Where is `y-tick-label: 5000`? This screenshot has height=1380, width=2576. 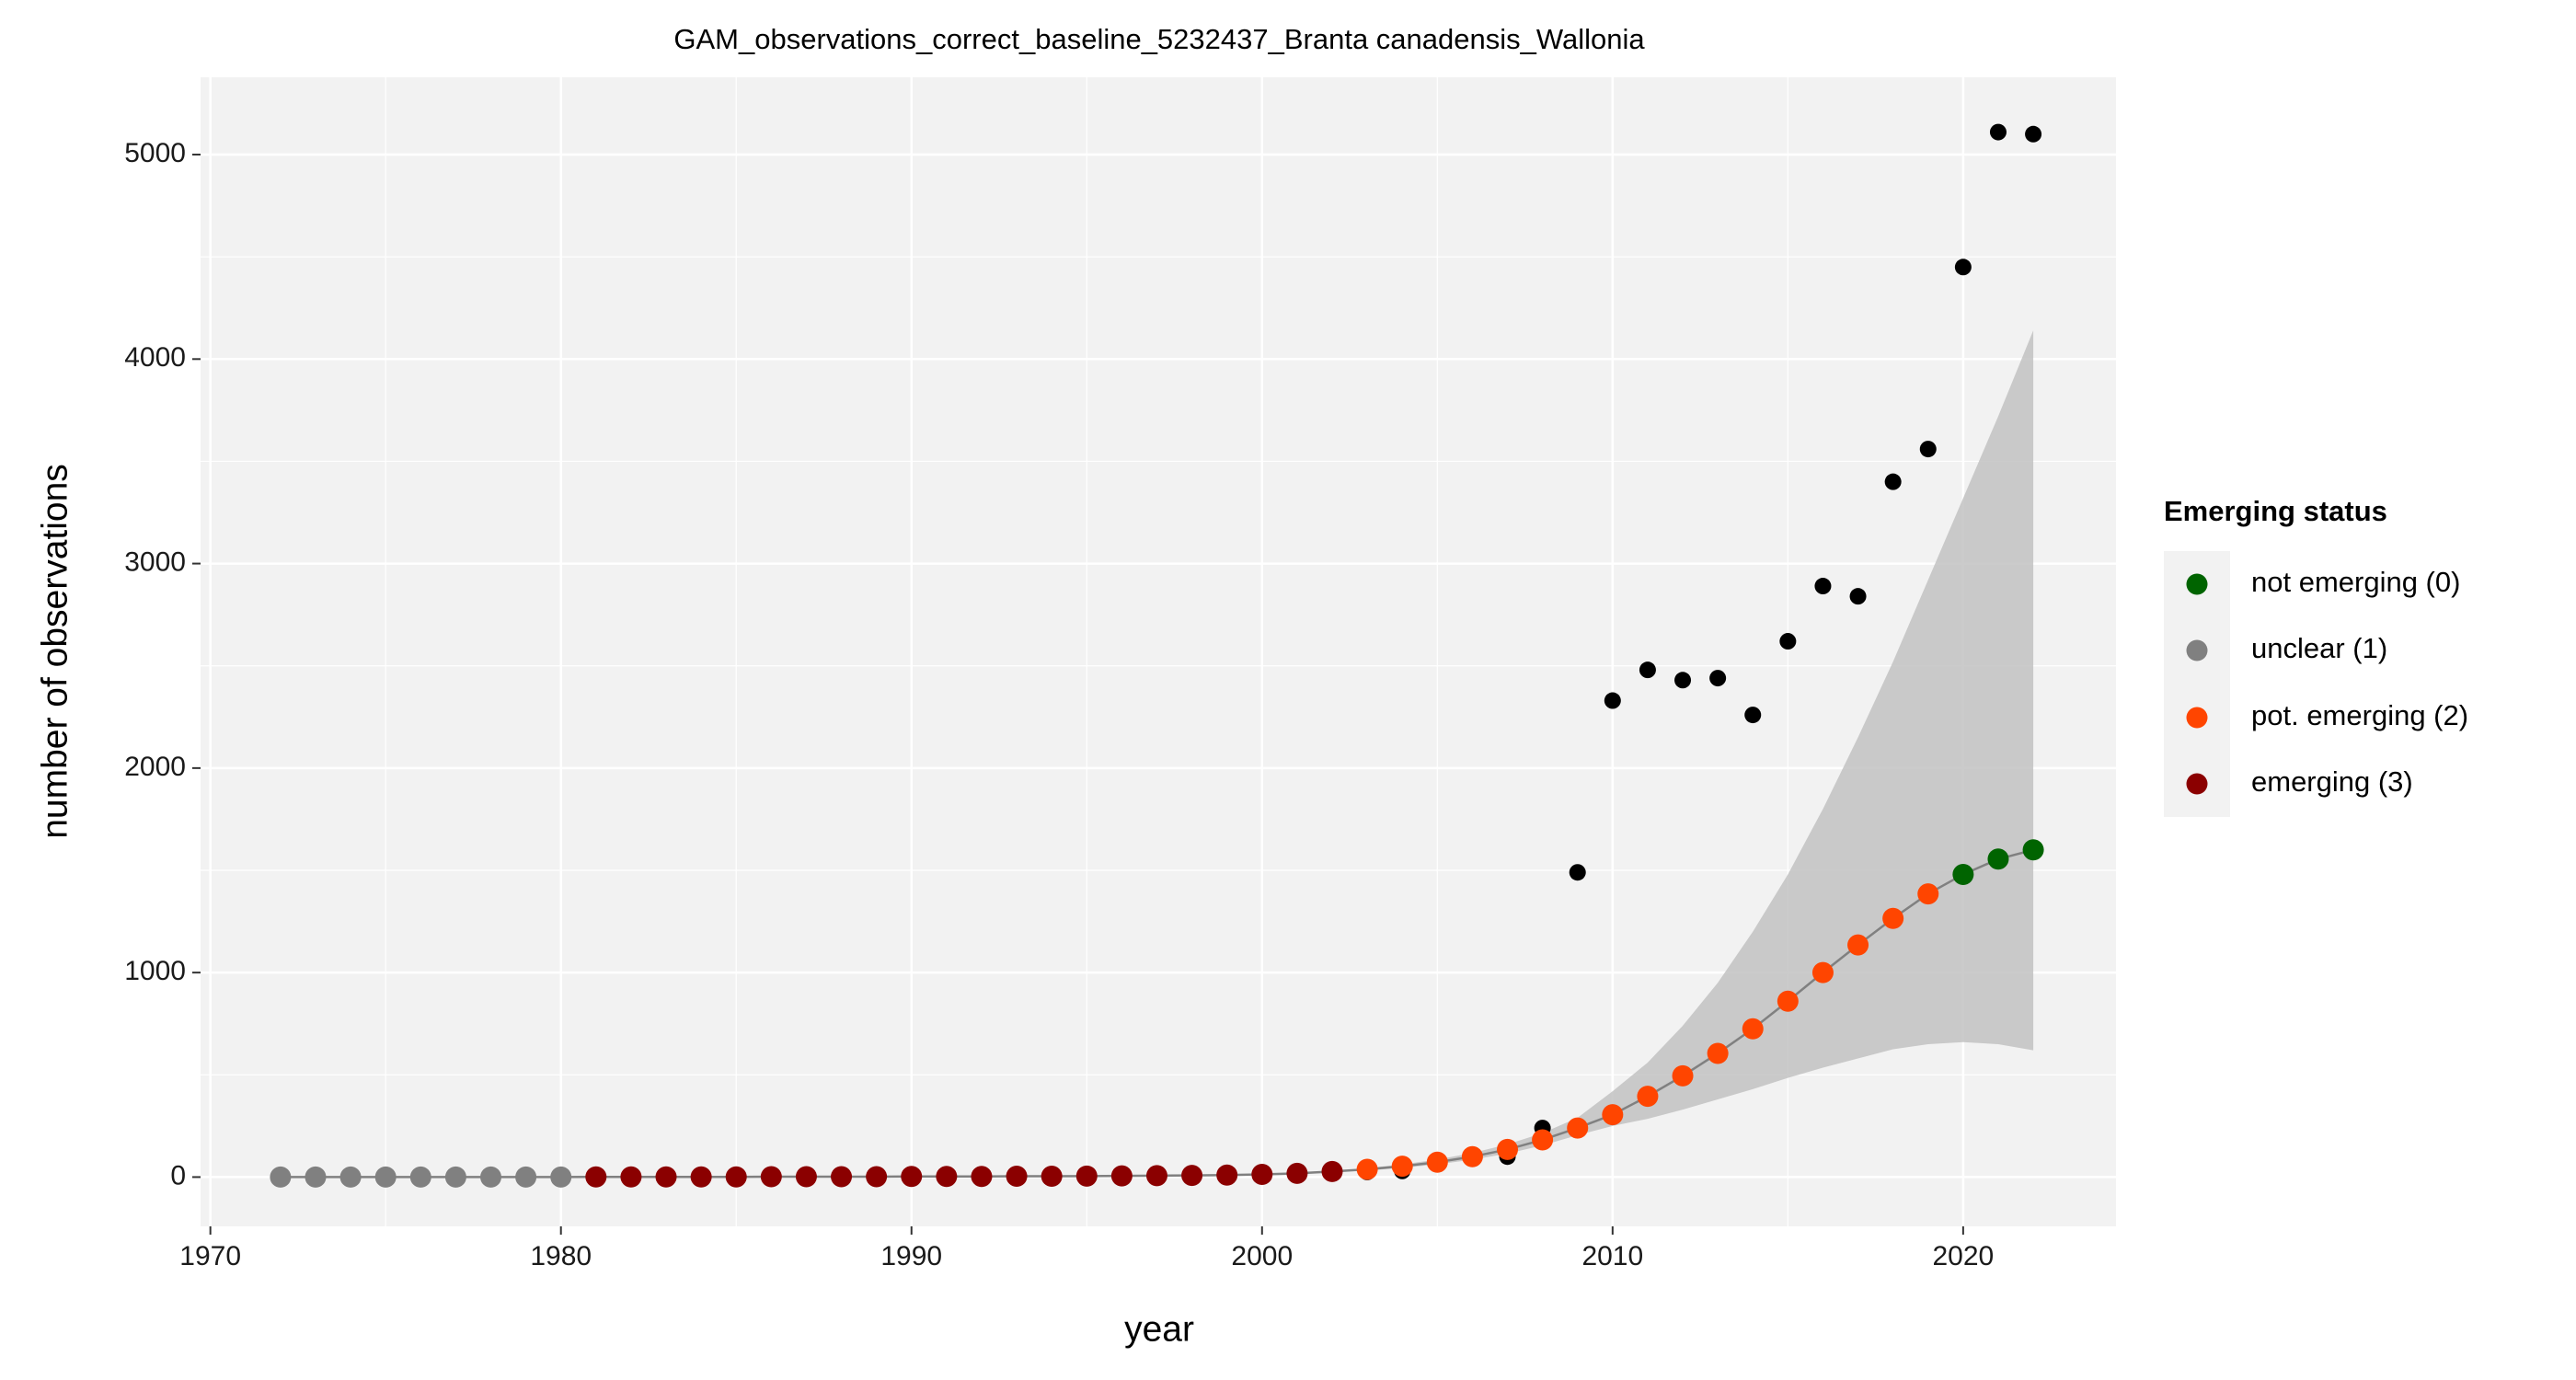
y-tick-label: 5000 is located at coordinates (155, 153).